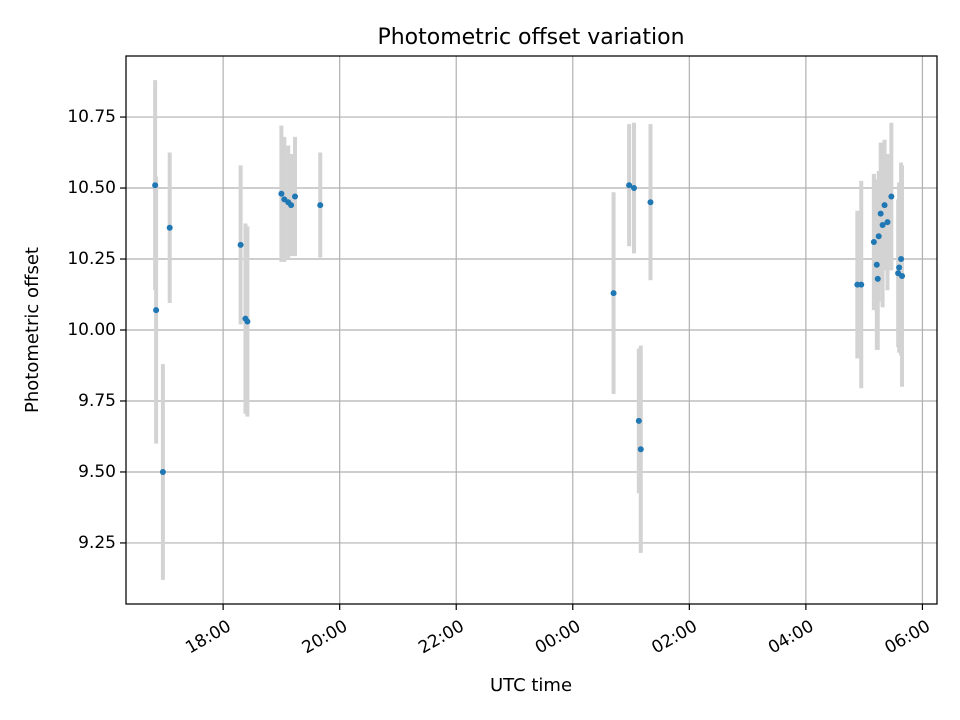 The width and height of the screenshot is (960, 720). Describe the element at coordinates (97, 543) in the screenshot. I see `y-tick-label: 9.25` at that location.